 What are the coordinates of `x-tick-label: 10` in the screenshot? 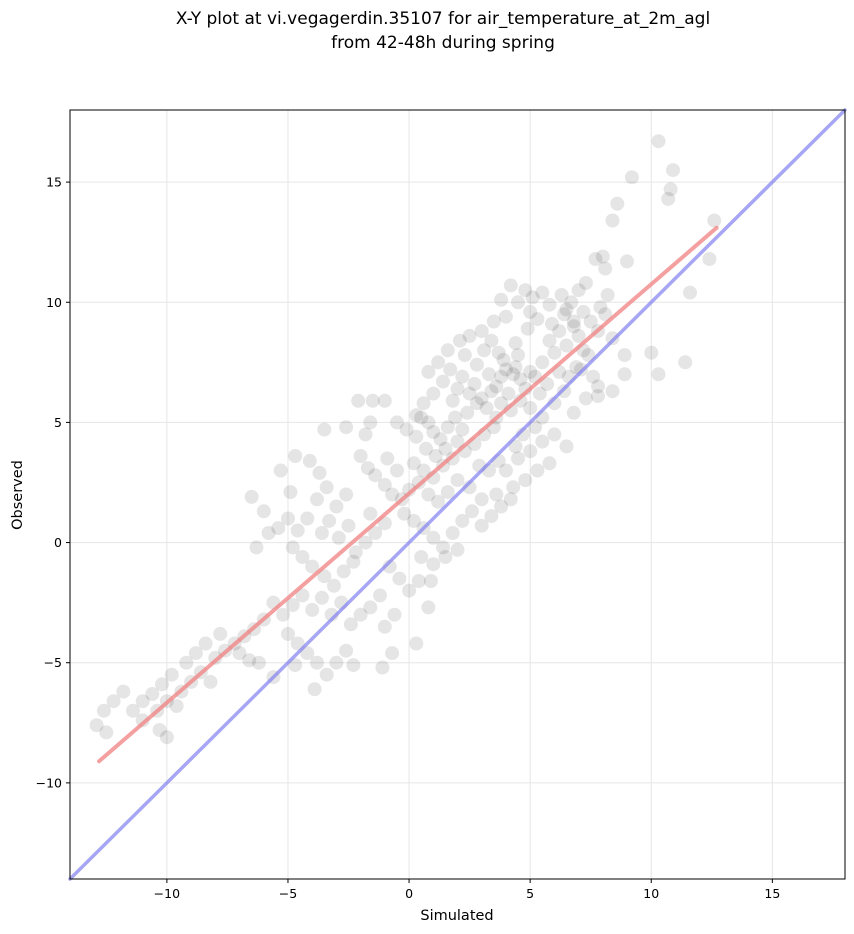 It's located at (651, 893).